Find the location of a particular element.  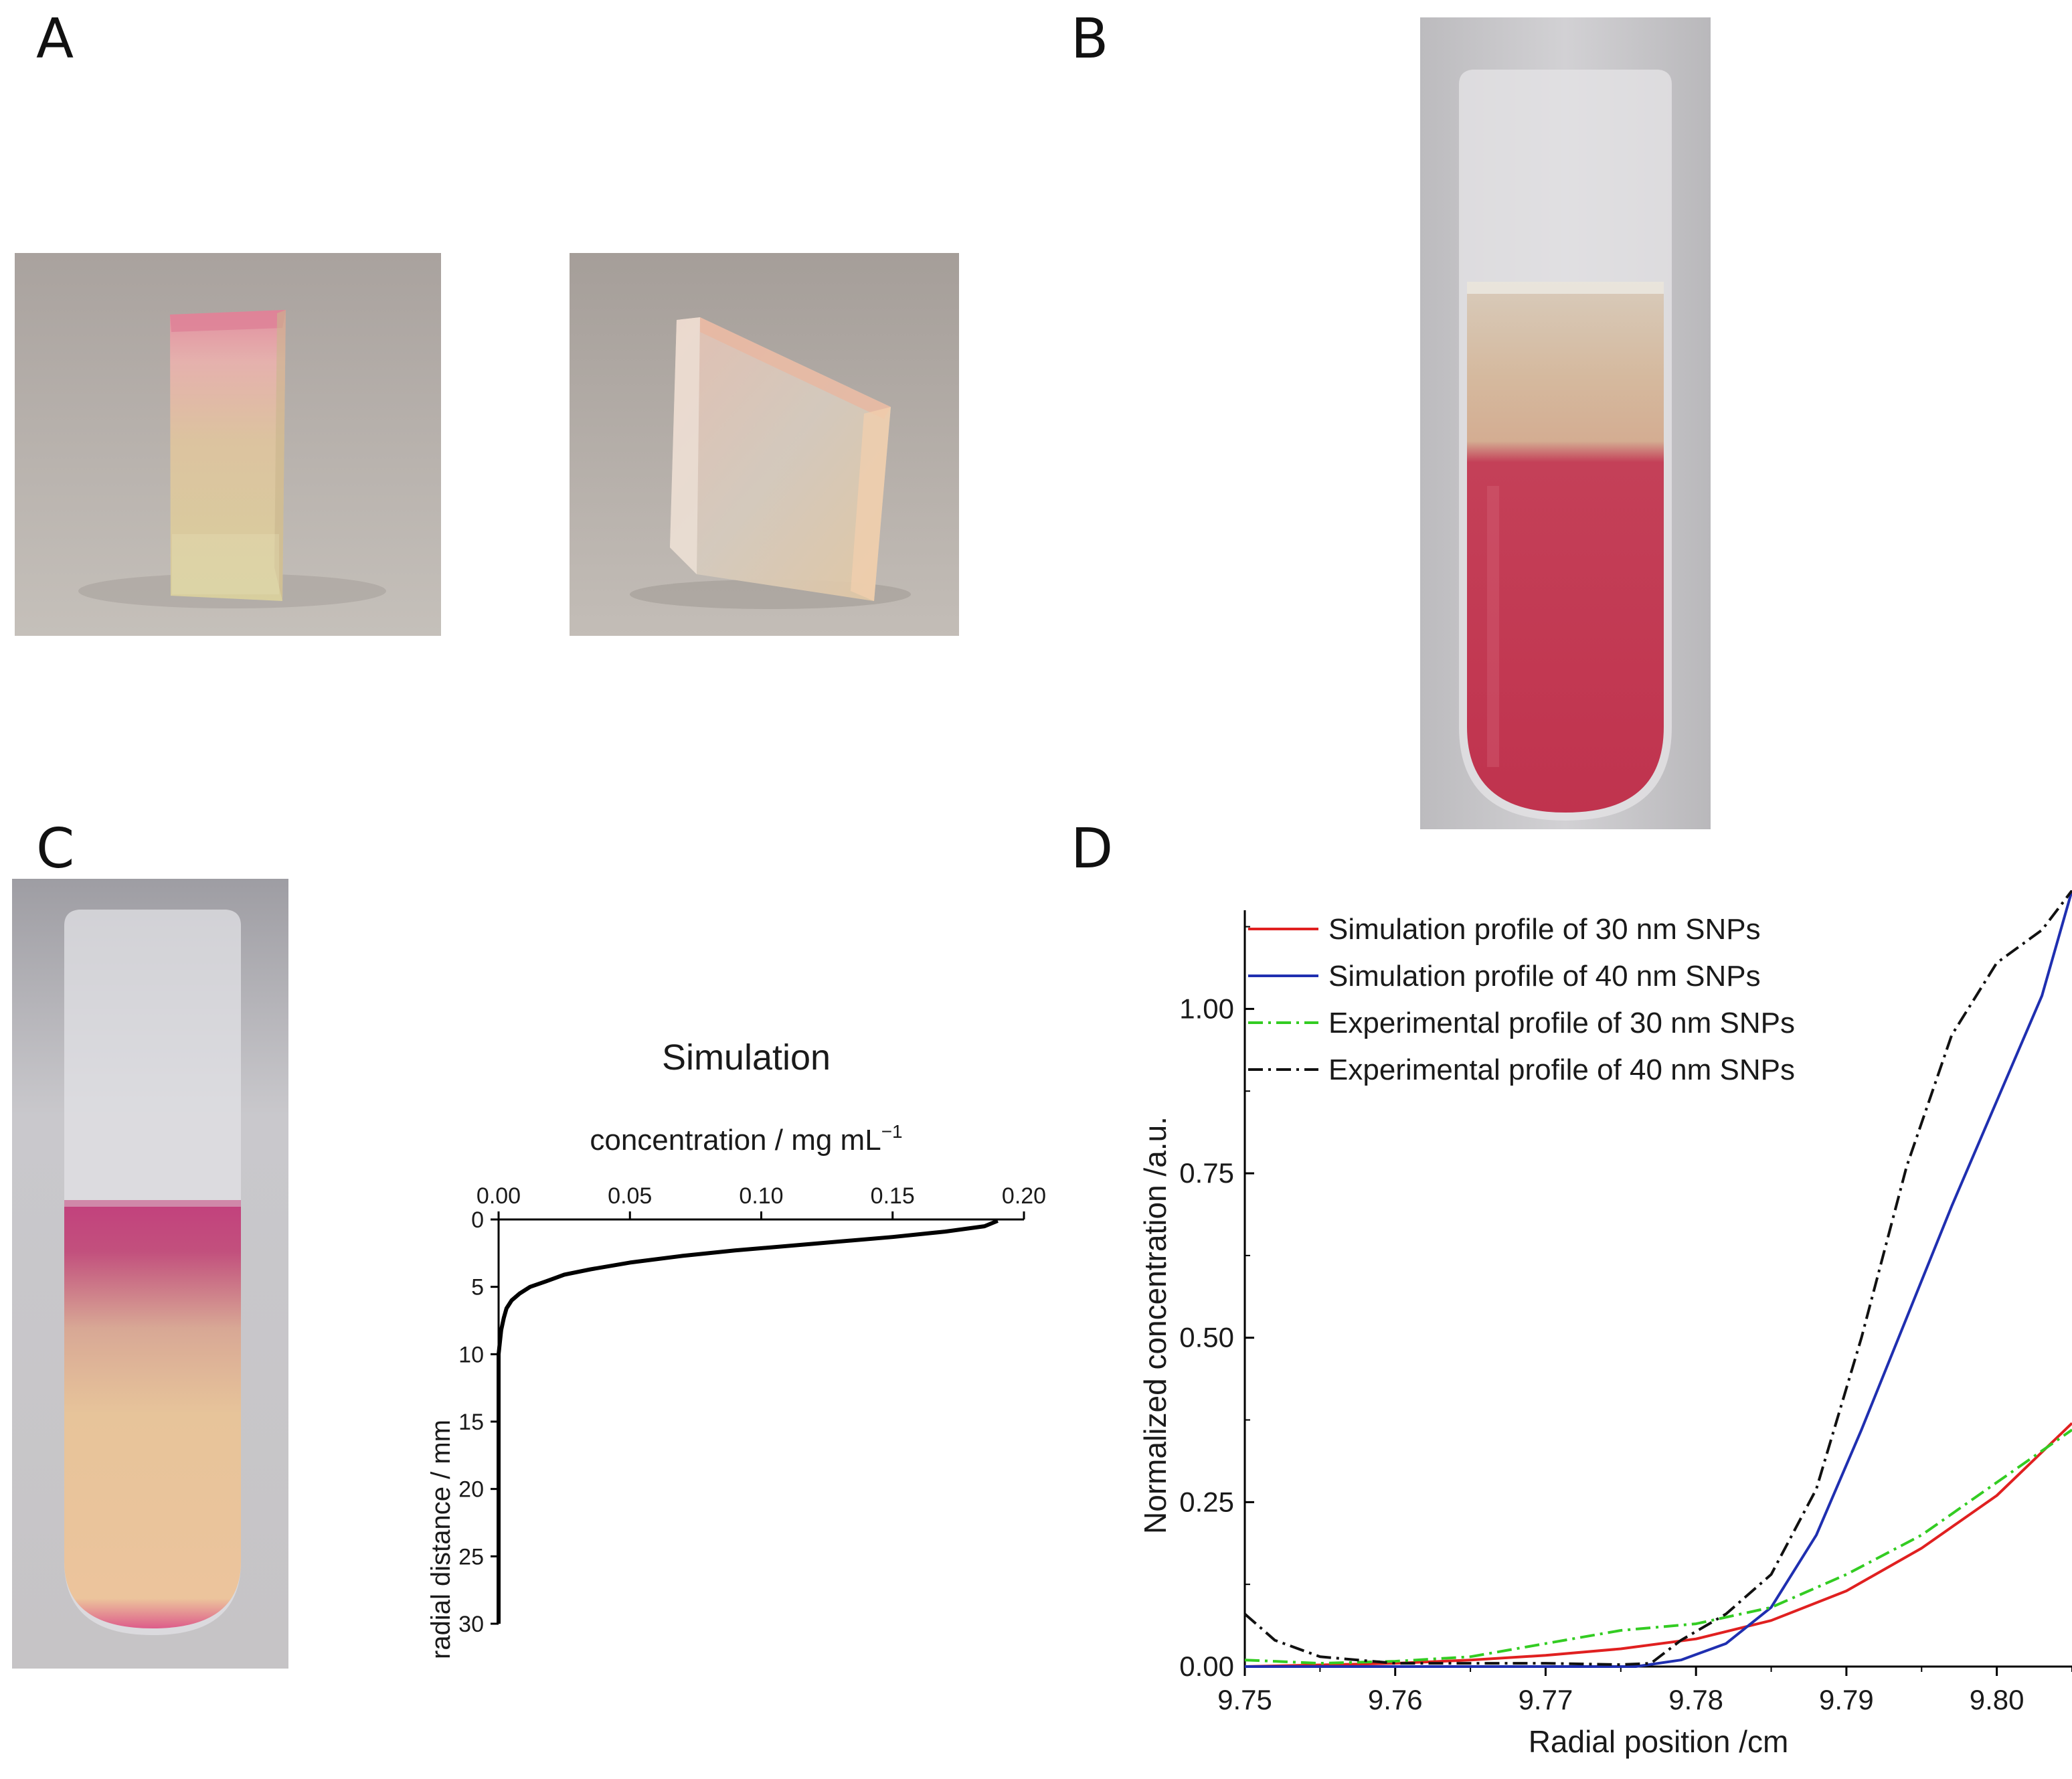

profiles-ylabel: Normalized concentration /a.u. is located at coordinates (1155, 1325).